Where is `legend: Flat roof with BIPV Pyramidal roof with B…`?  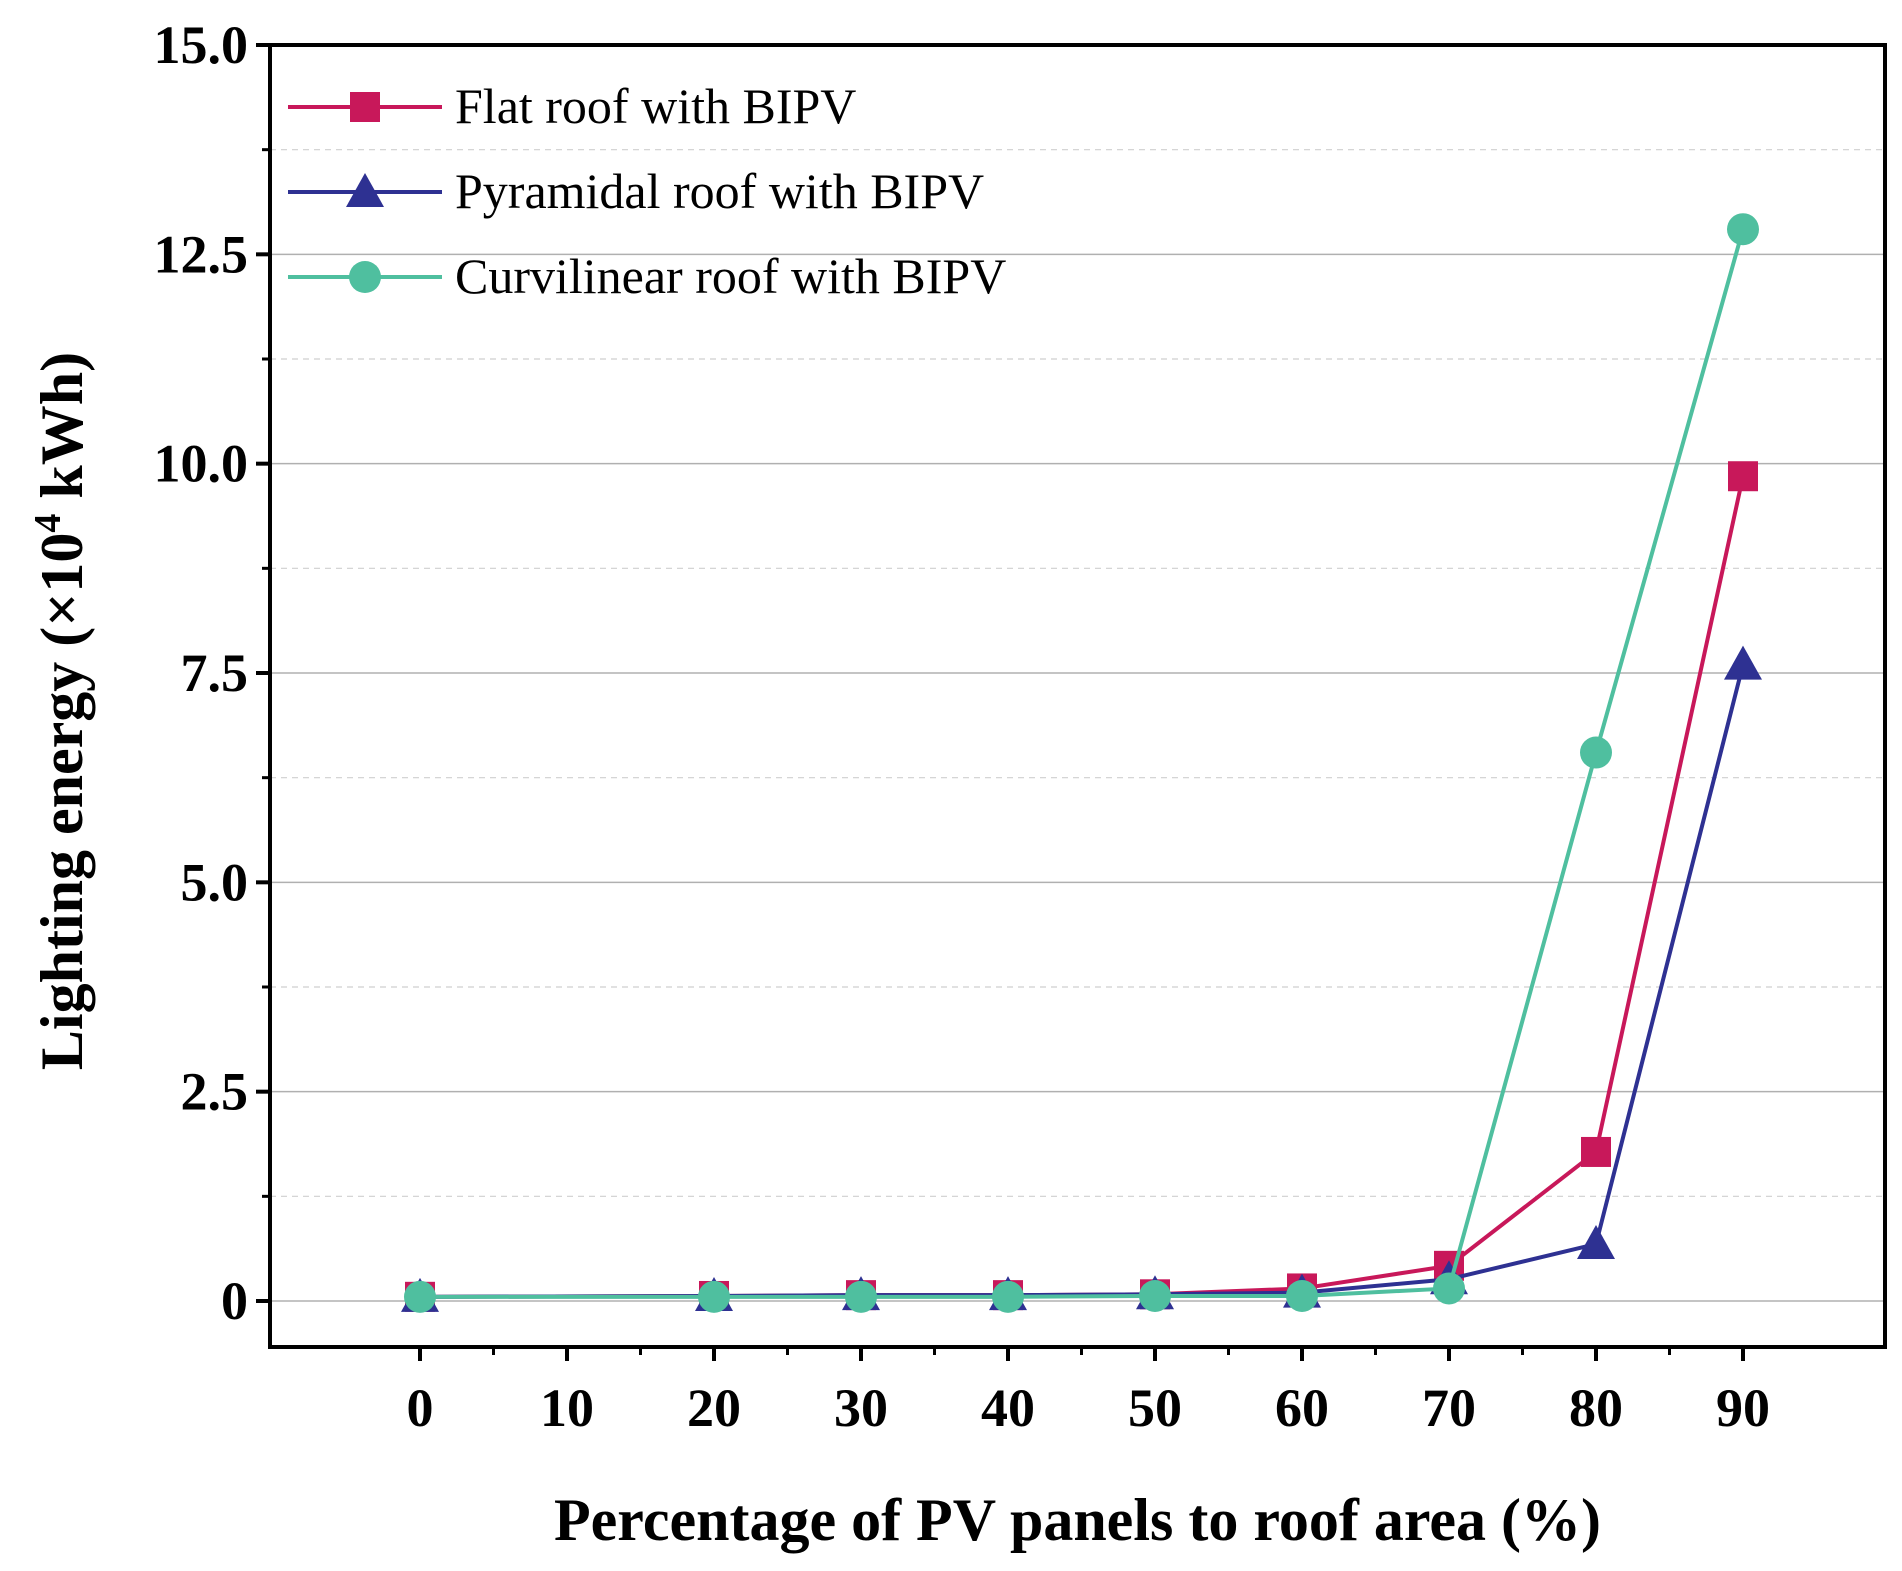
legend: Flat roof with BIPV Pyramidal roof with B… is located at coordinates (647, 191).